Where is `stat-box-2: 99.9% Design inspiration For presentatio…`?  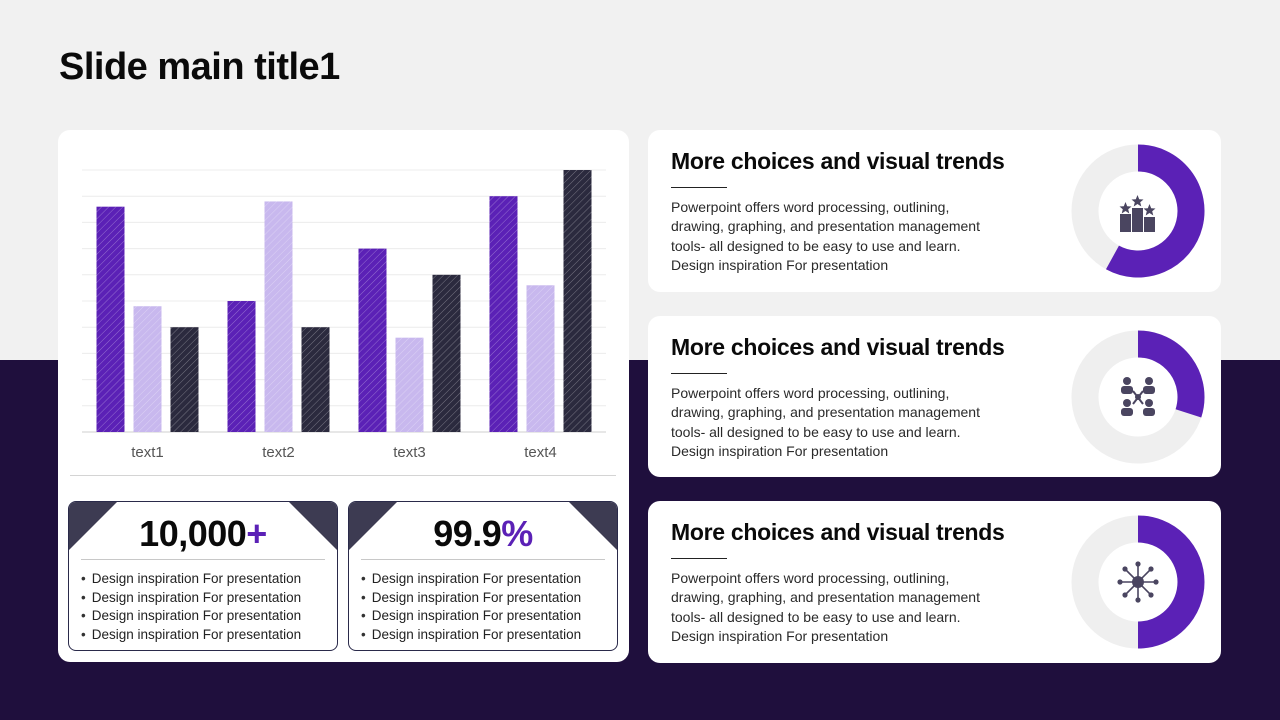
stat-box-2: 99.9% Design inspiration For presentatio… is located at coordinates (483, 576).